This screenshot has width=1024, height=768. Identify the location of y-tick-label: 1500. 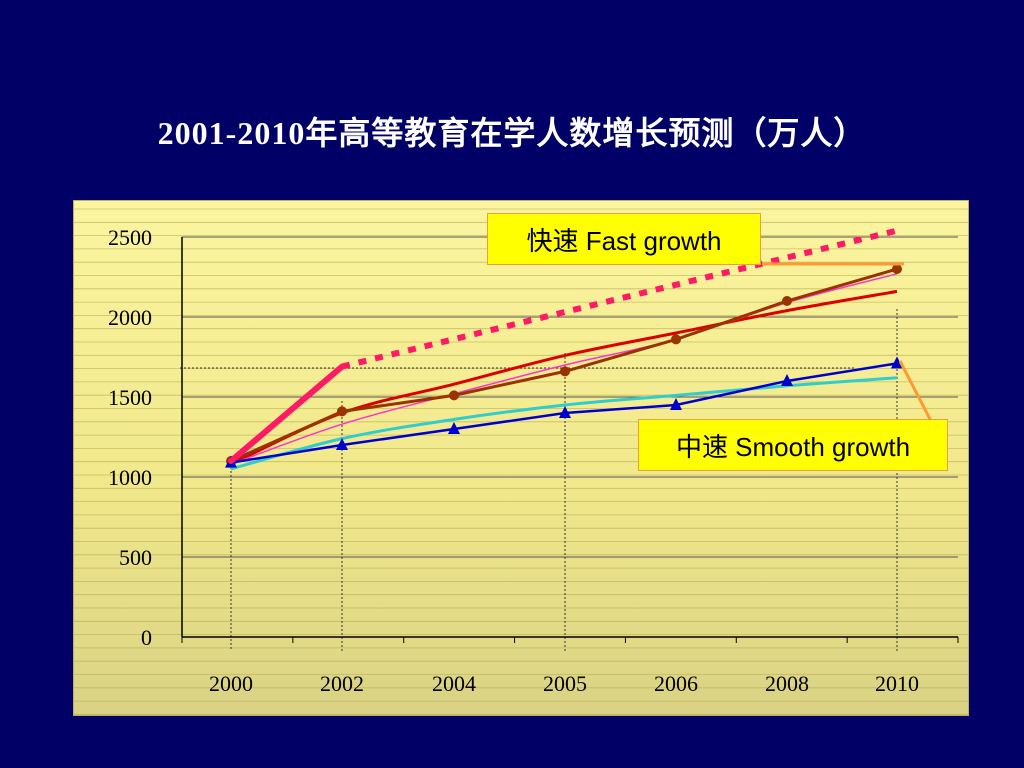
(130, 397).